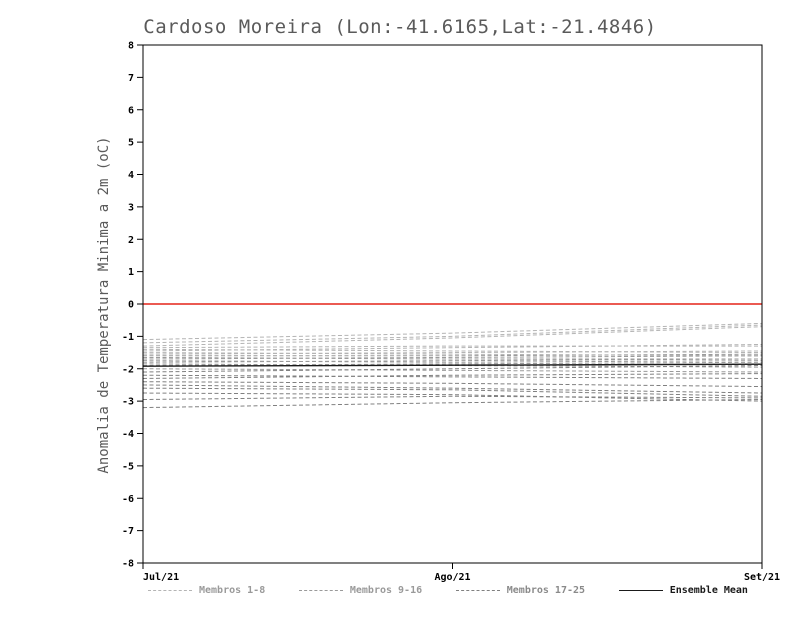  Describe the element at coordinates (128, 499) in the screenshot. I see `y-tick-label: -6` at that location.